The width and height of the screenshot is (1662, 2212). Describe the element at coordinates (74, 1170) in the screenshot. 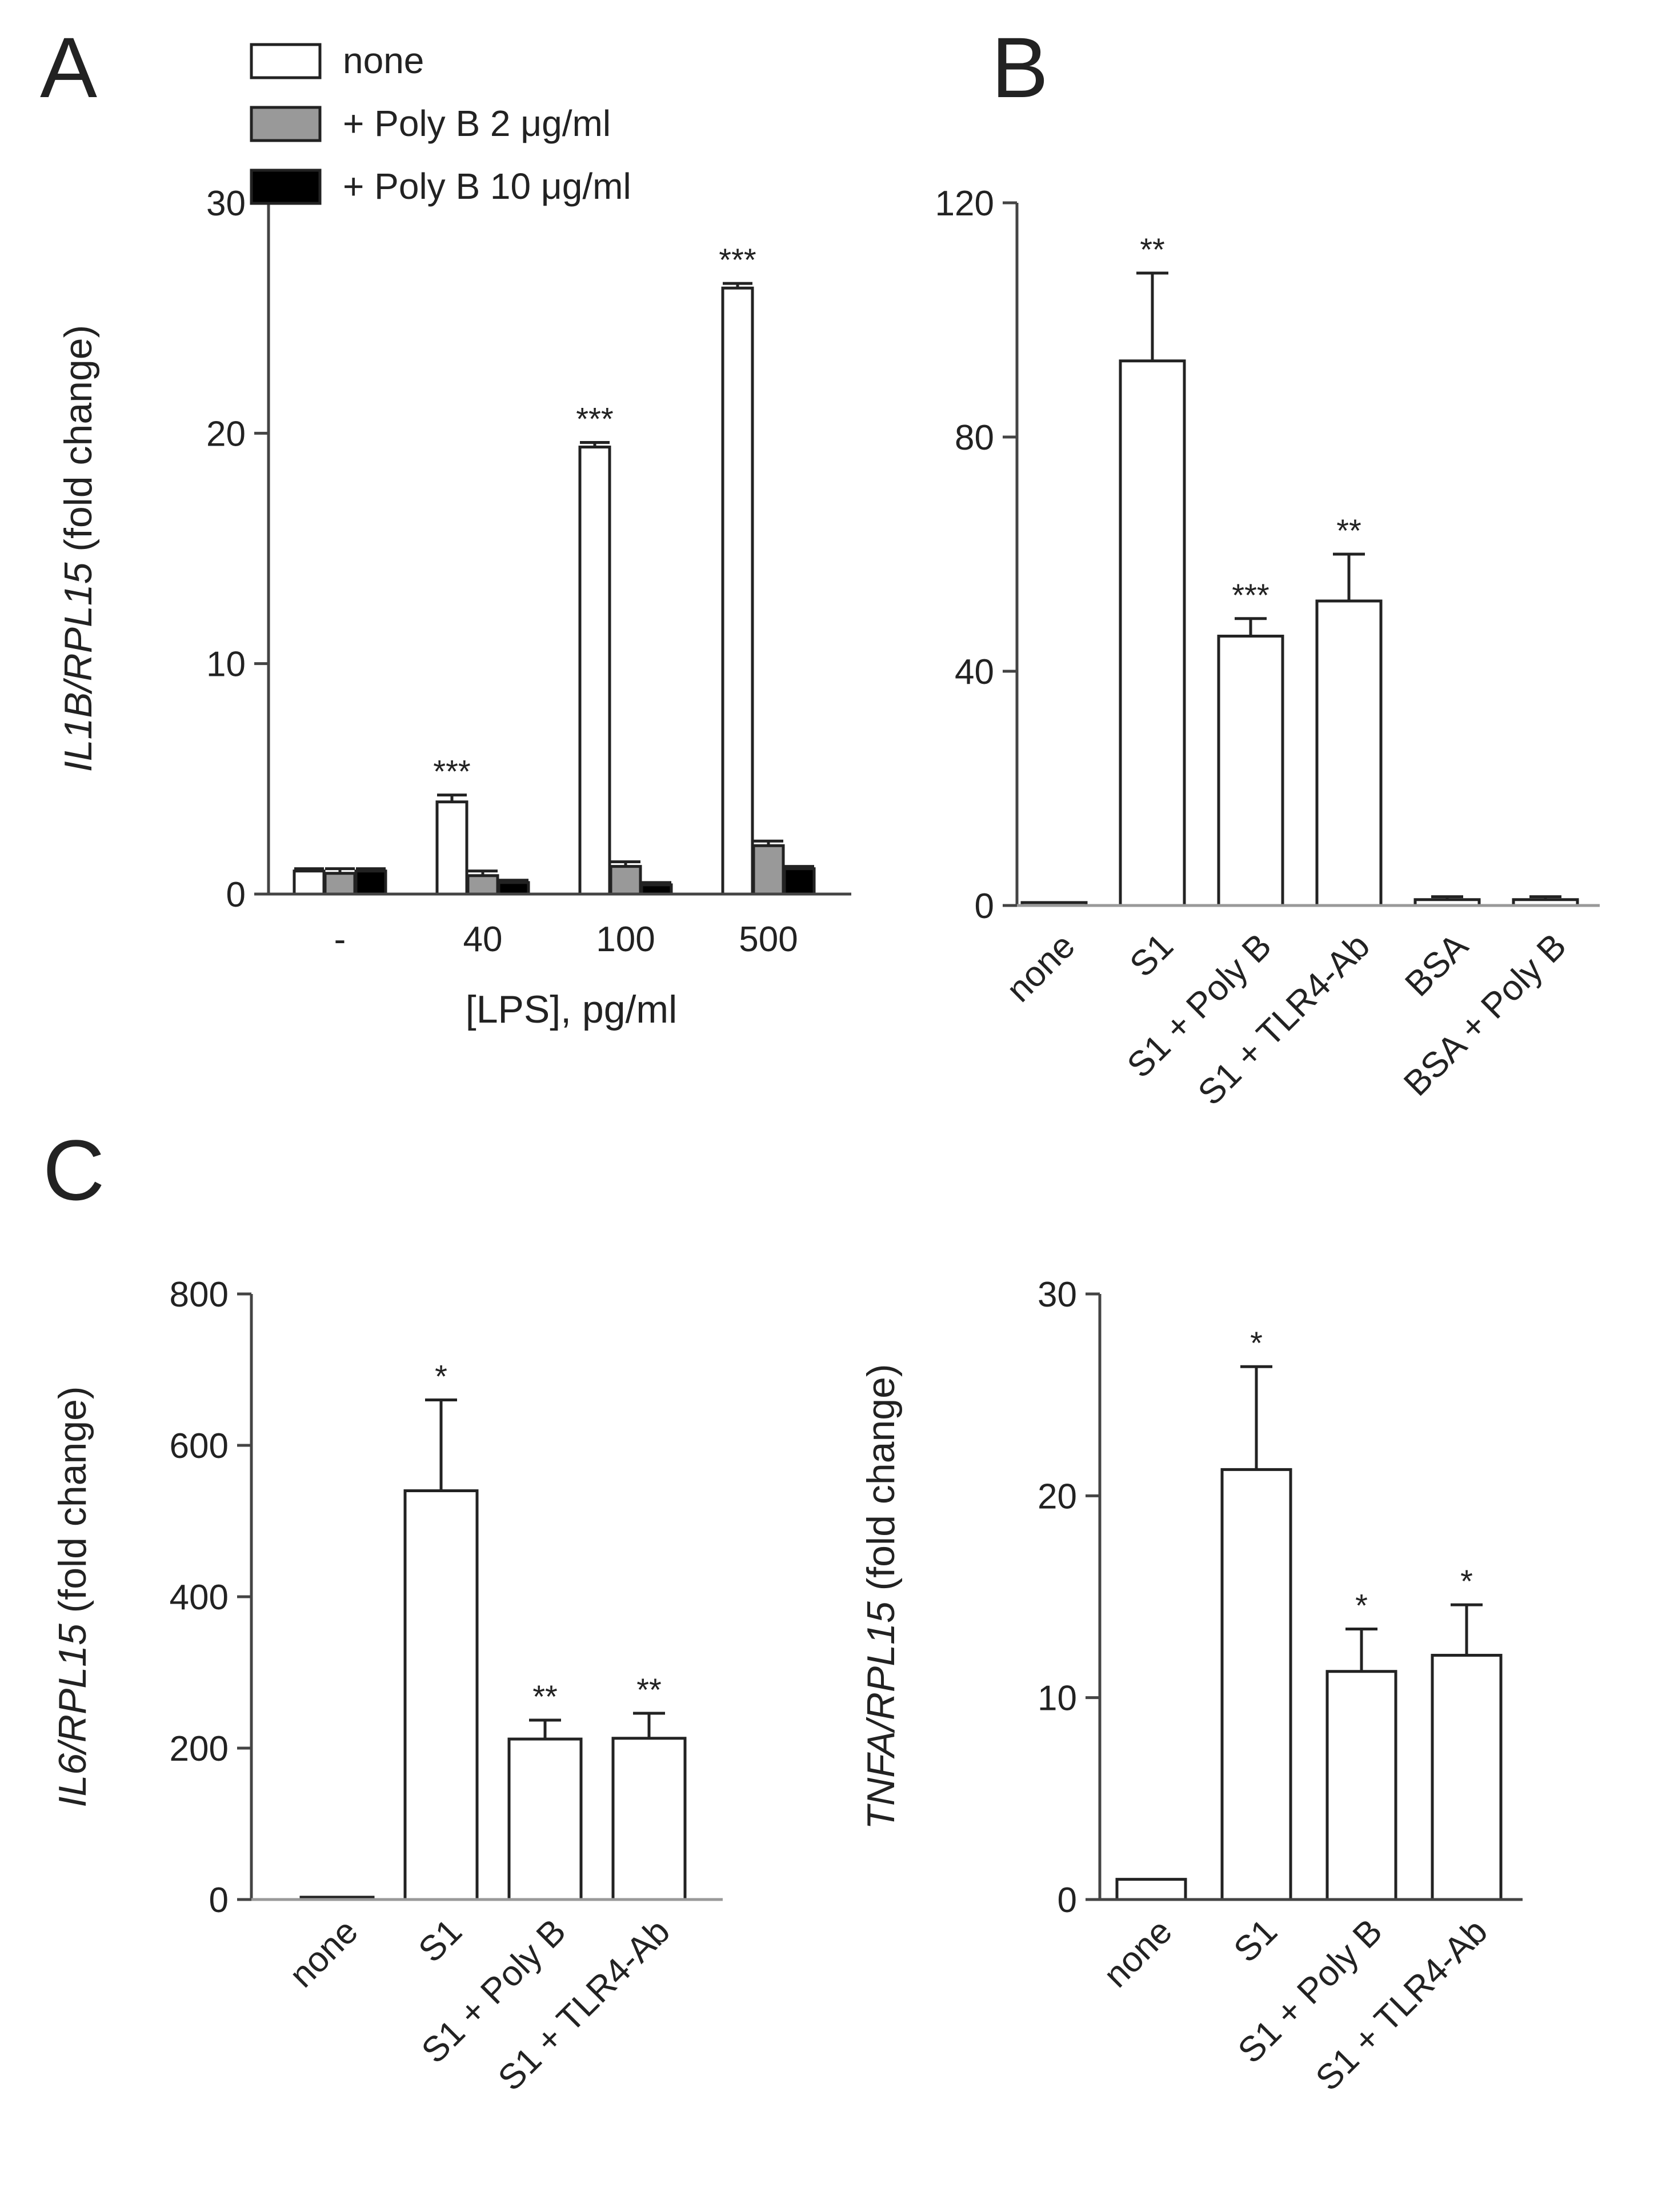

I see `panel-letter-c: C` at that location.